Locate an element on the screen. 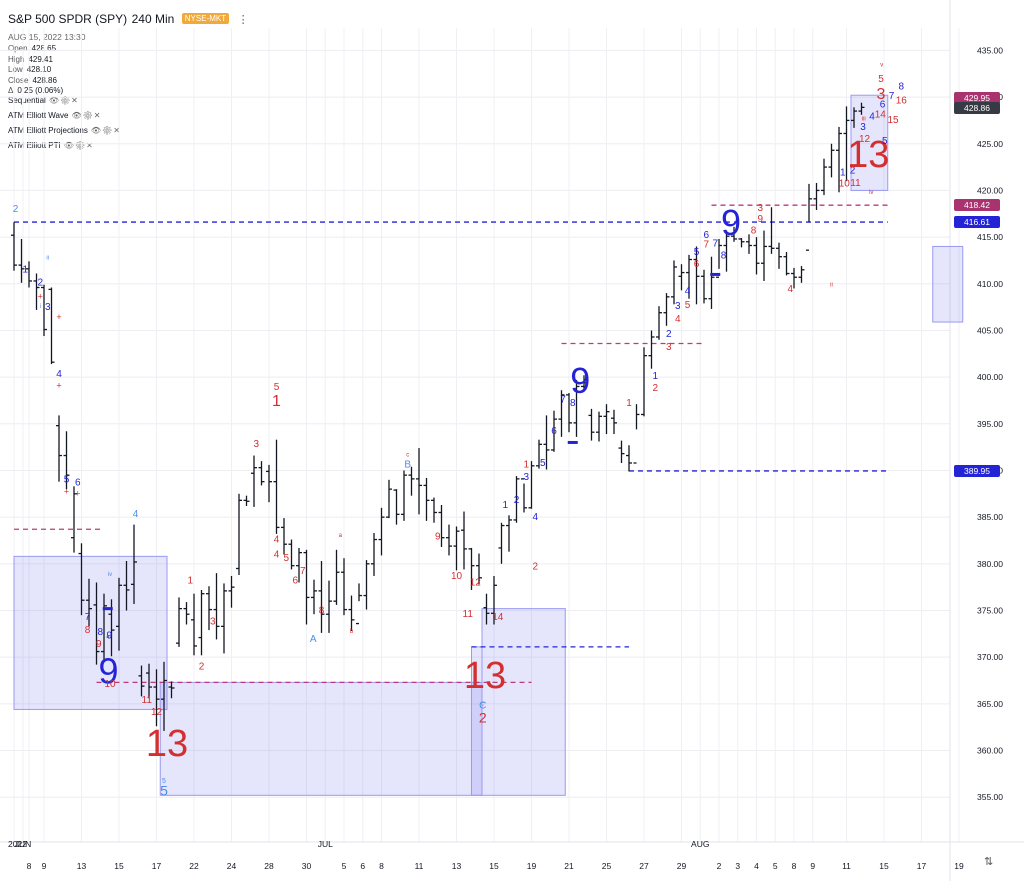 This screenshot has height=881, width=1024. indicator-sequential: Sequential 👁⚙✕ is located at coordinates (43, 100).